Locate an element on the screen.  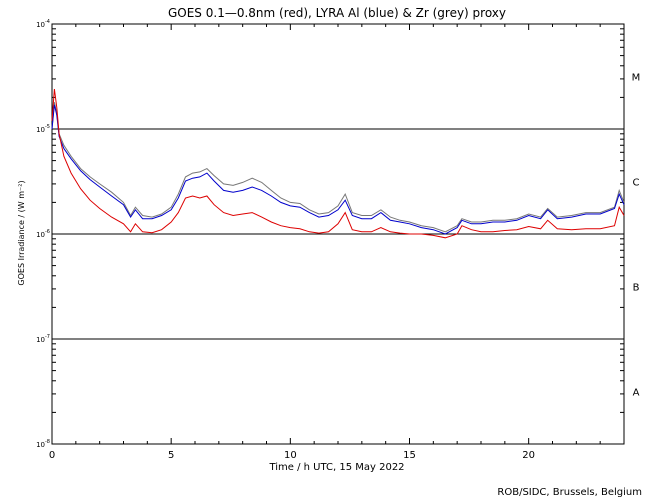
x-tick-label: 0 is located at coordinates (52, 455).